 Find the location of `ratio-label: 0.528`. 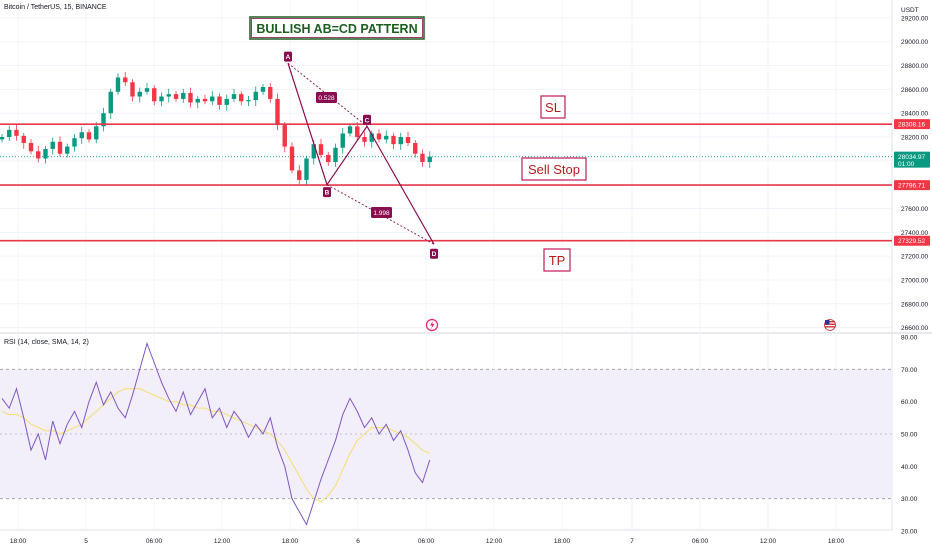

ratio-label: 0.528 is located at coordinates (326, 98).